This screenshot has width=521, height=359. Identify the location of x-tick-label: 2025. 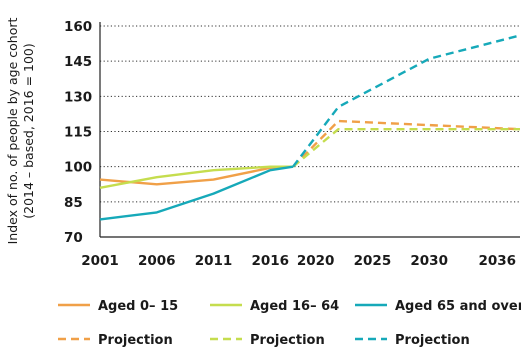
(373, 261).